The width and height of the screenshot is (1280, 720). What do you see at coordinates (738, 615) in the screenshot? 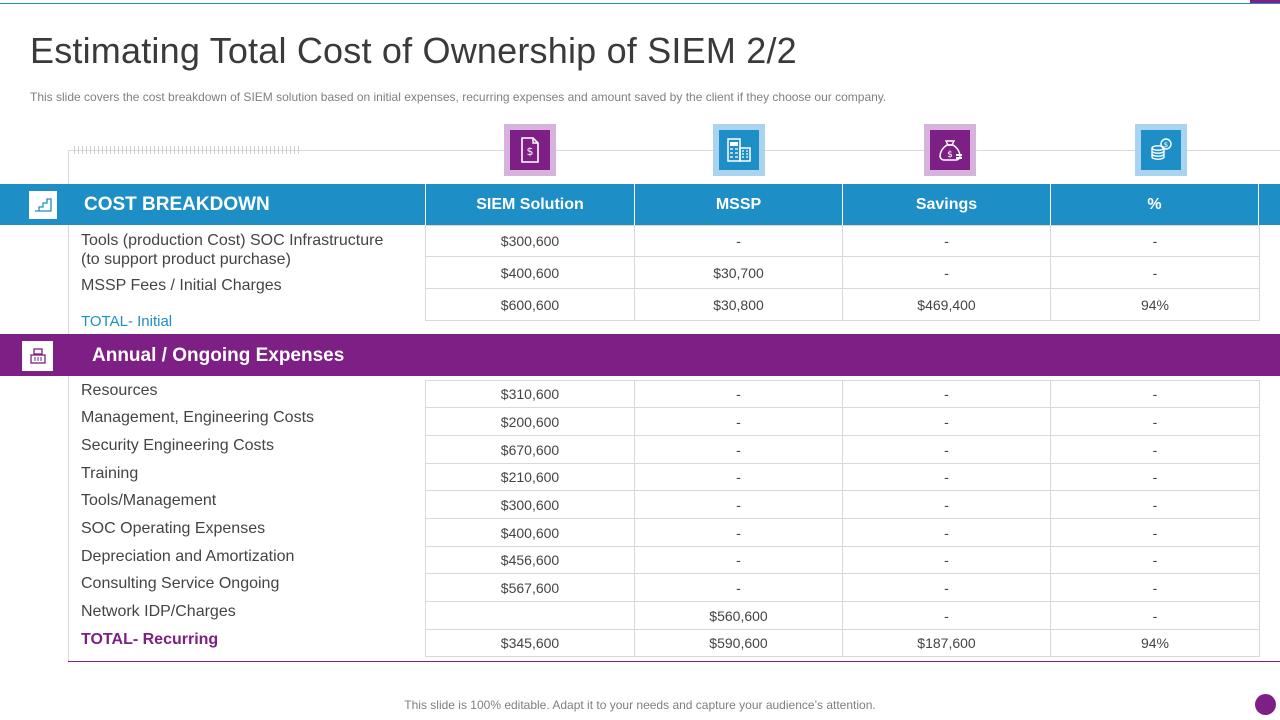
I see `table-cell: $560,600` at bounding box center [738, 615].